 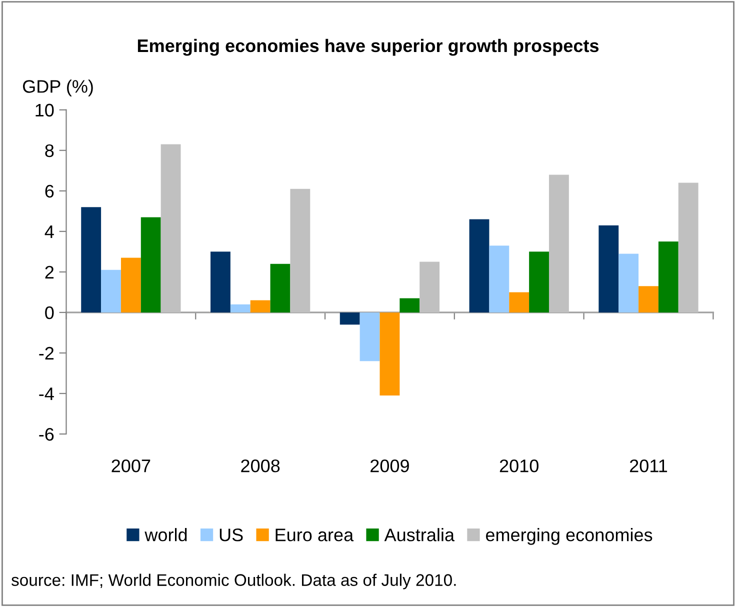 I want to click on y-tick-label: 4, so click(x=49, y=232).